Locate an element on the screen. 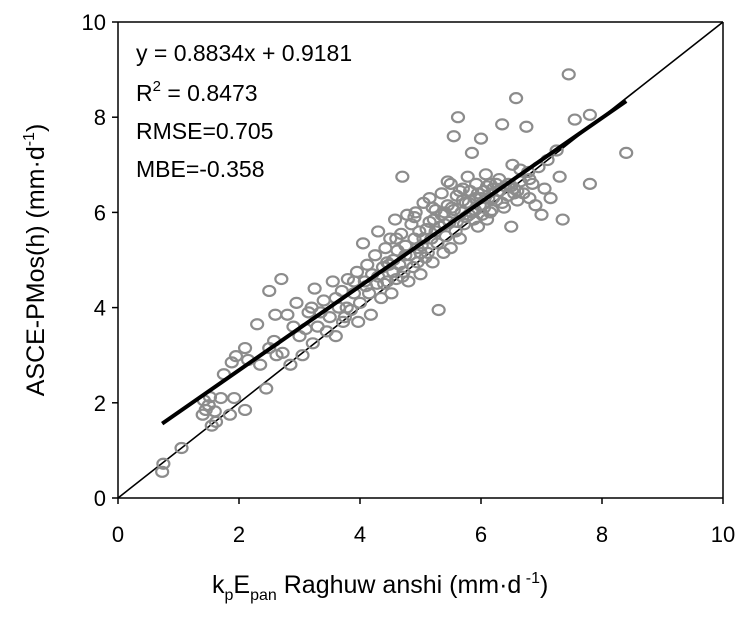  x-axis-label-close: ) is located at coordinates (544, 585).